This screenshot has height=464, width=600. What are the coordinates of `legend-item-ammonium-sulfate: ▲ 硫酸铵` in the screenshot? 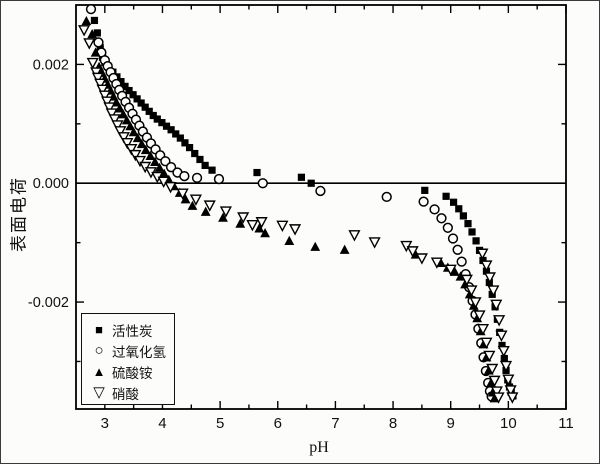 It's located at (132, 371).